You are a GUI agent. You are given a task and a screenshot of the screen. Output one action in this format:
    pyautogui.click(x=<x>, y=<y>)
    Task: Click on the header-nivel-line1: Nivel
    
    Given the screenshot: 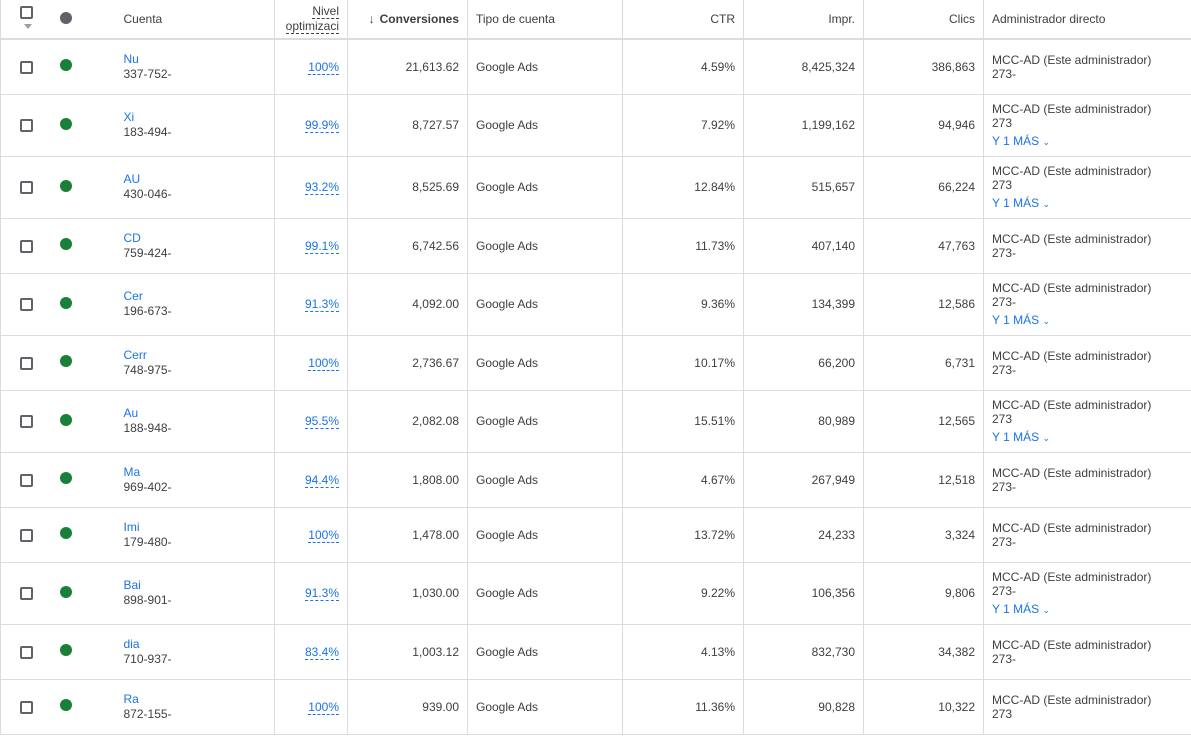 What is the action you would take?
    pyautogui.click(x=325, y=11)
    